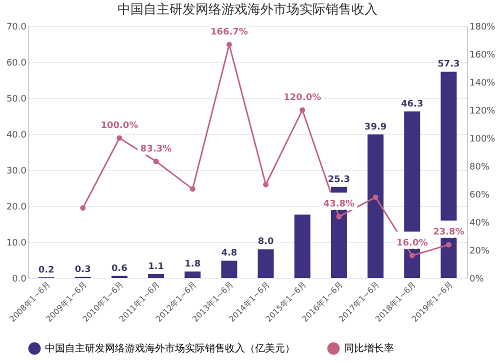 The image size is (500, 362). I want to click on y2-tick-label: 140%, so click(483, 83).